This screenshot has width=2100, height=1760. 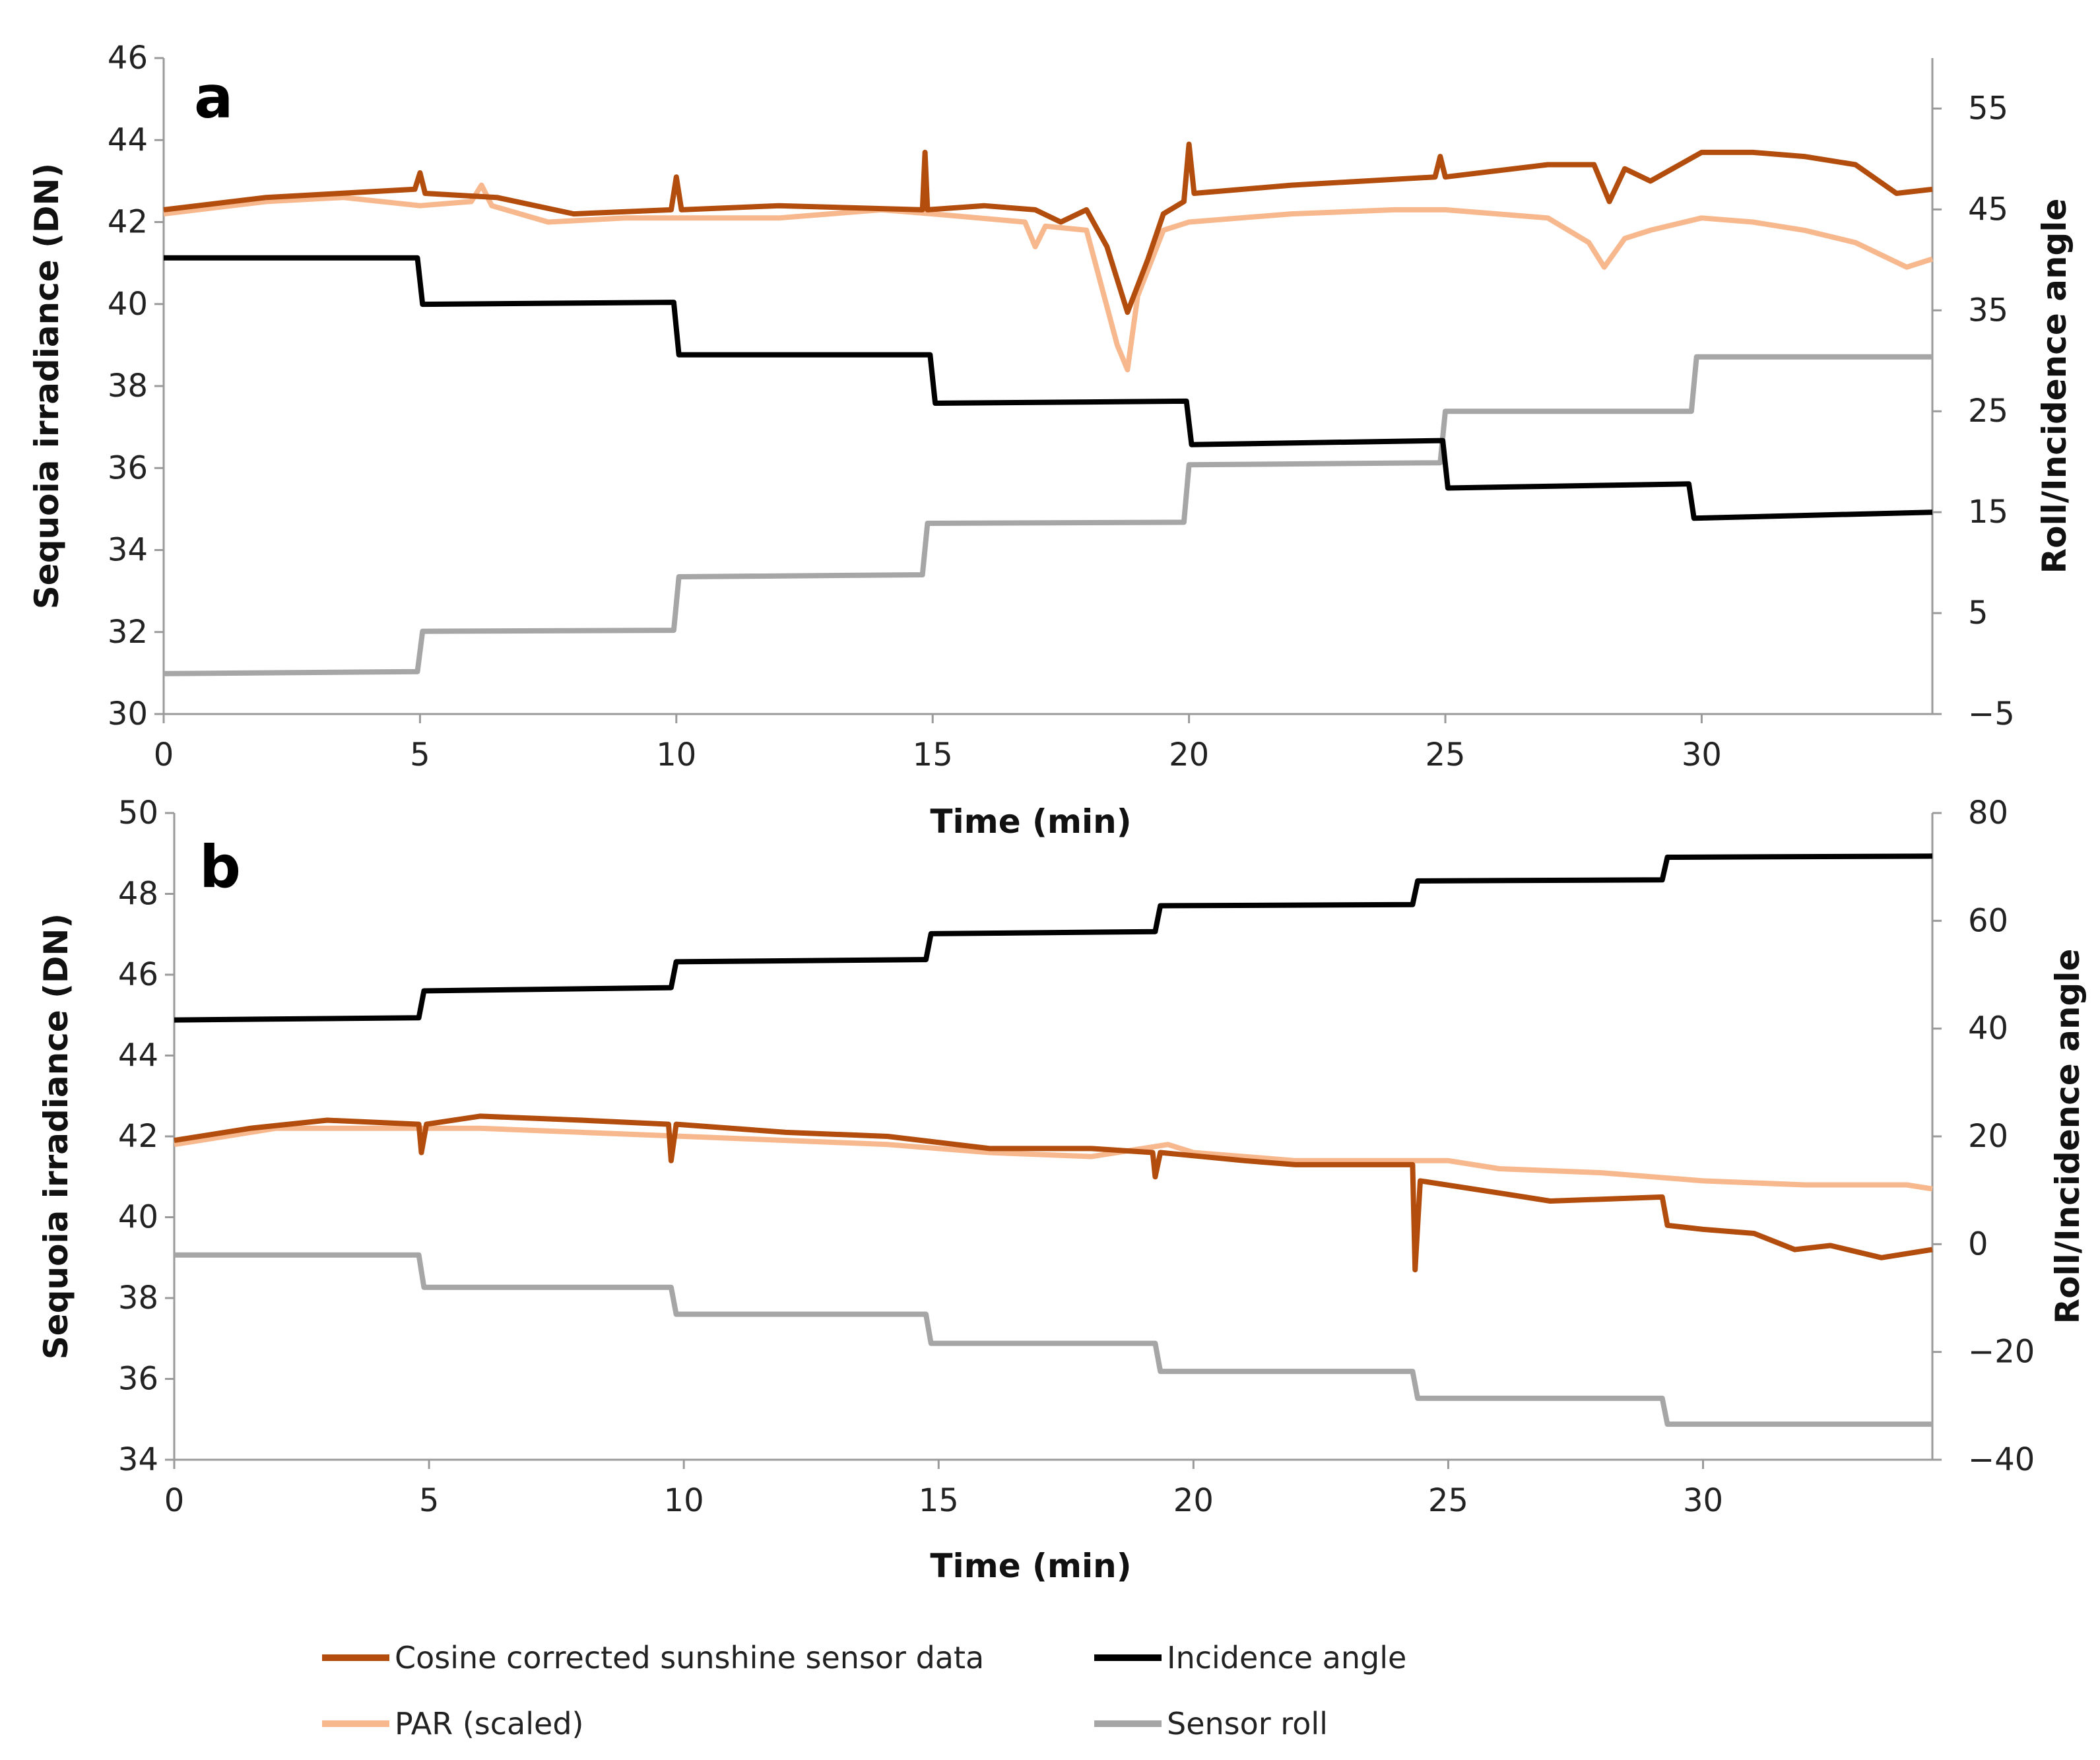 I want to click on panel-b-x-ticks: 0 5 10 15 20 25 30, so click(x=943, y=1490).